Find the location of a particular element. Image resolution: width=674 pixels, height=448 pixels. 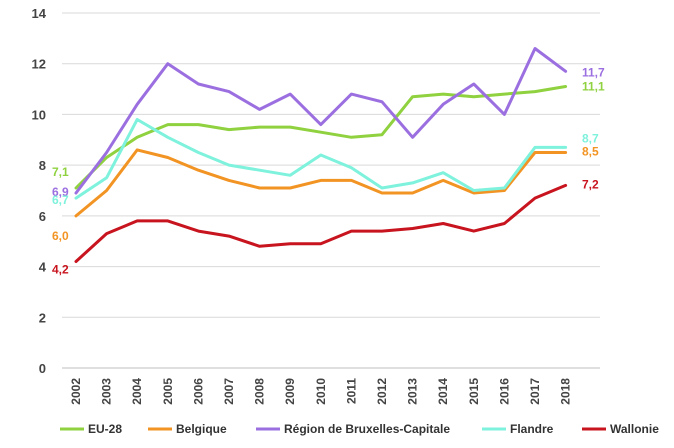

end-value-label: 11,1 is located at coordinates (593, 87).